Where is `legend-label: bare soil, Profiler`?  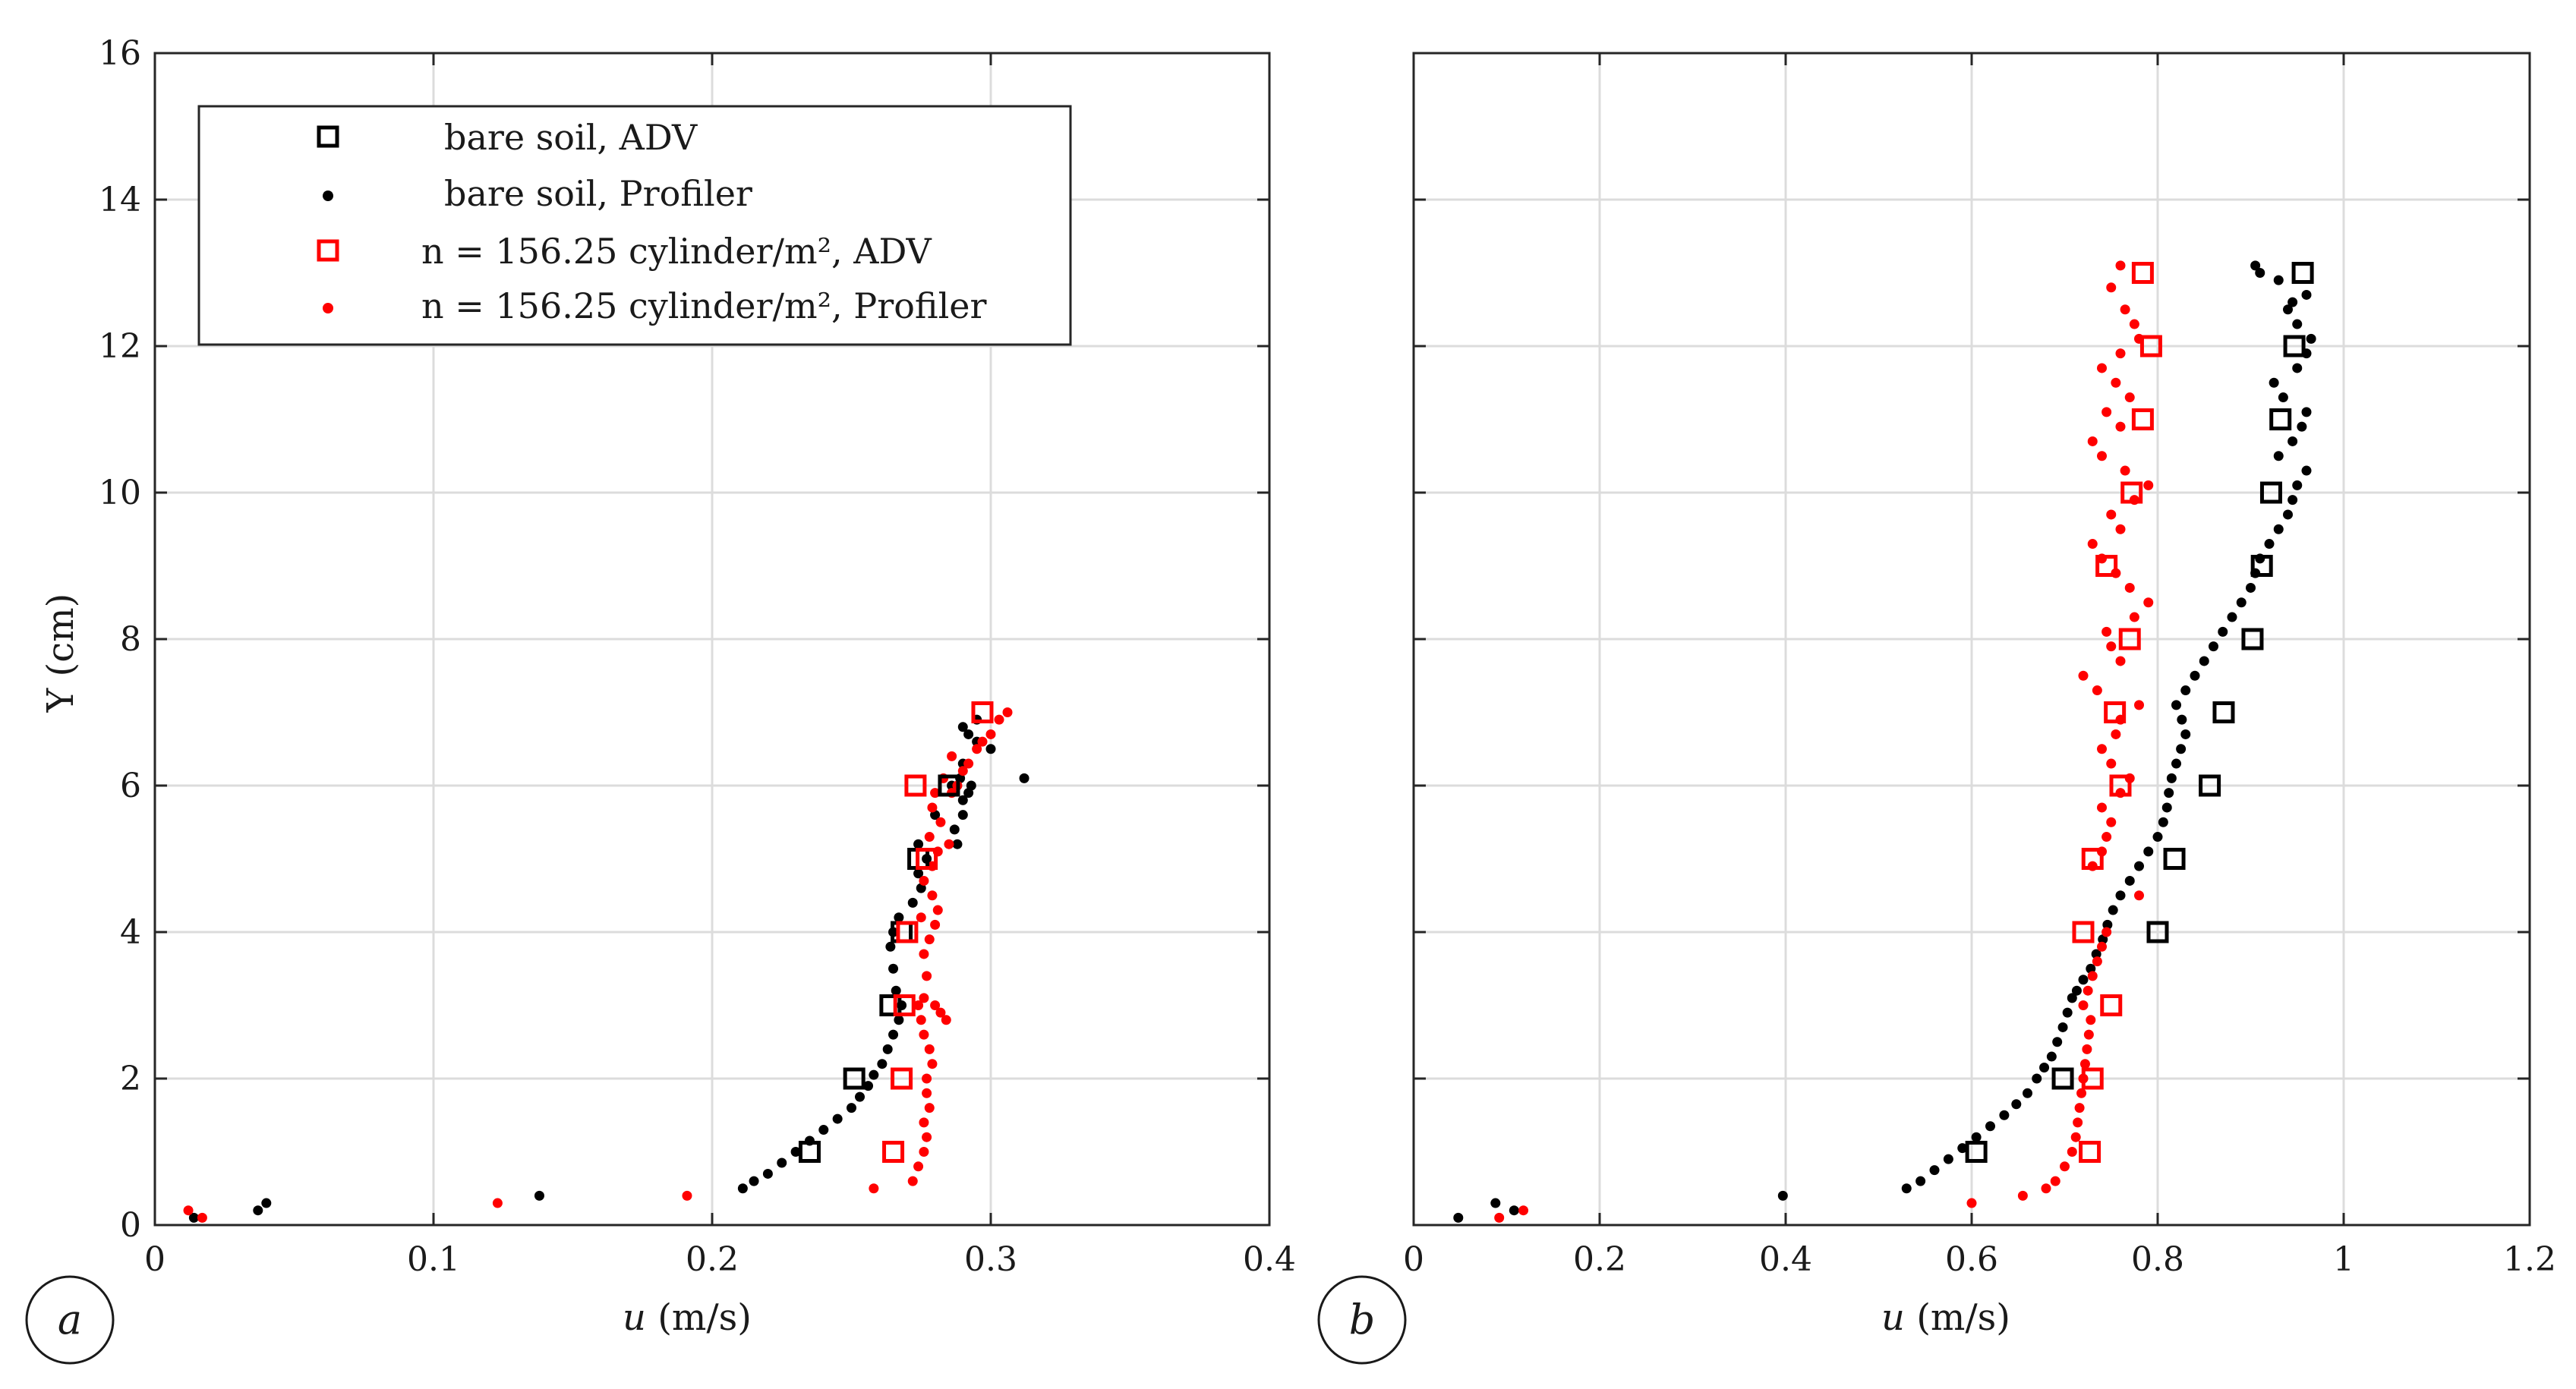 legend-label: bare soil, Profiler is located at coordinates (598, 193).